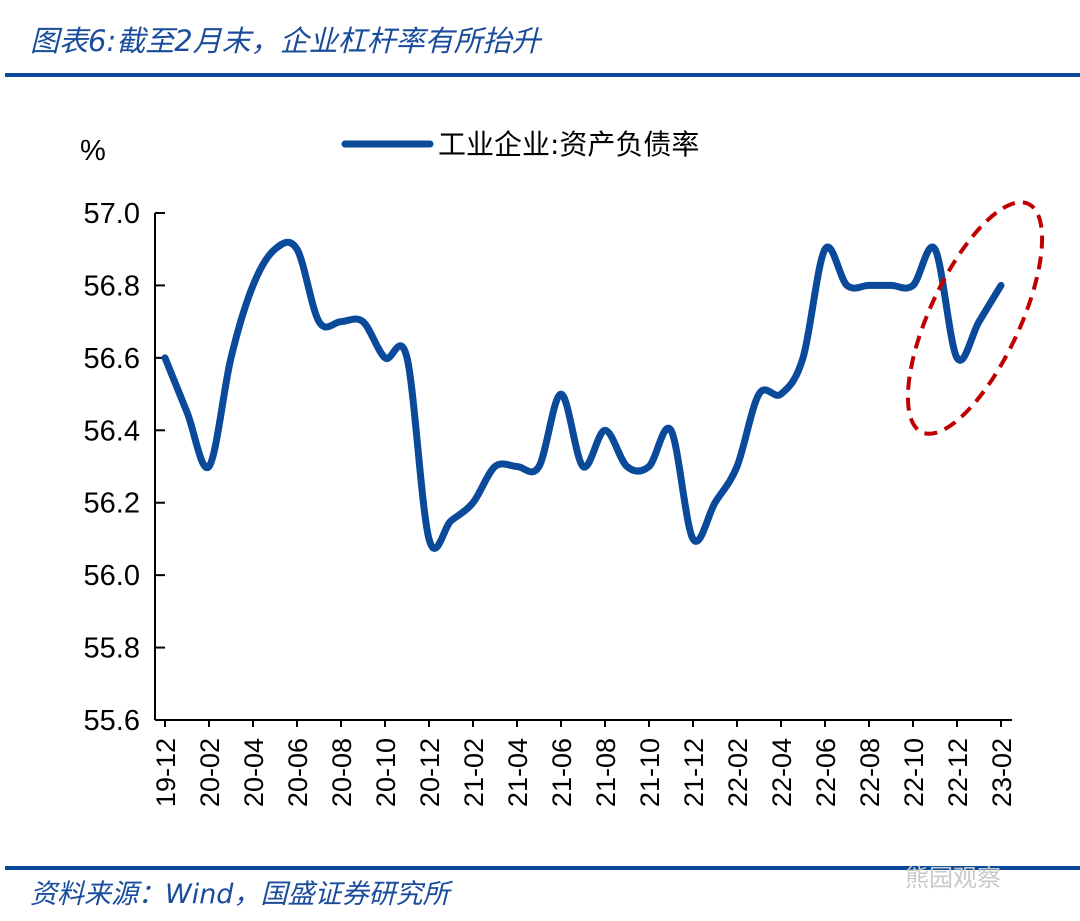 Image resolution: width=1080 pixels, height=921 pixels. What do you see at coordinates (112, 286) in the screenshot?
I see `y-tick-label: 56.8` at bounding box center [112, 286].